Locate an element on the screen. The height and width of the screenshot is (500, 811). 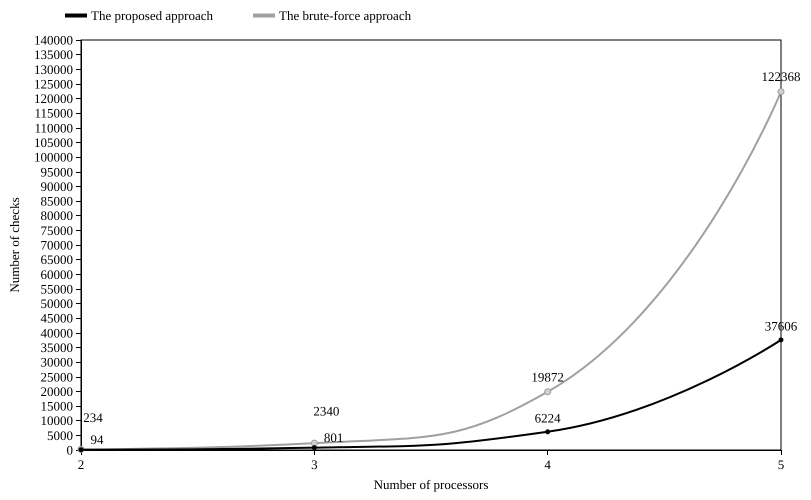
y-tick-label: 5000 is located at coordinates (60, 435).